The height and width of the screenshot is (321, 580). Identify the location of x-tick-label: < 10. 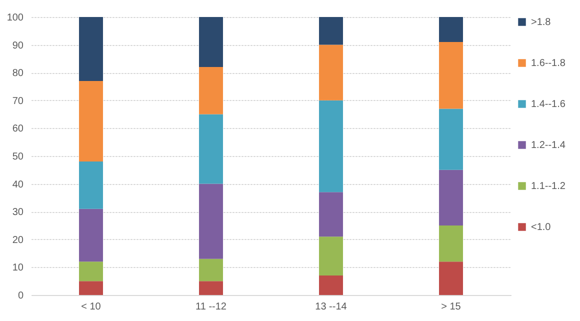
(91, 307).